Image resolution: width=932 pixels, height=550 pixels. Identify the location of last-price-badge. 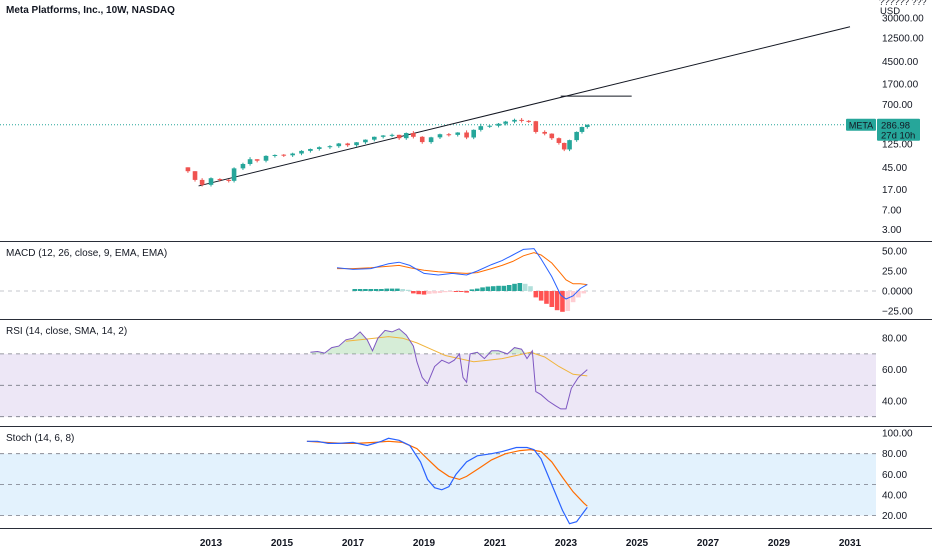
(898, 129).